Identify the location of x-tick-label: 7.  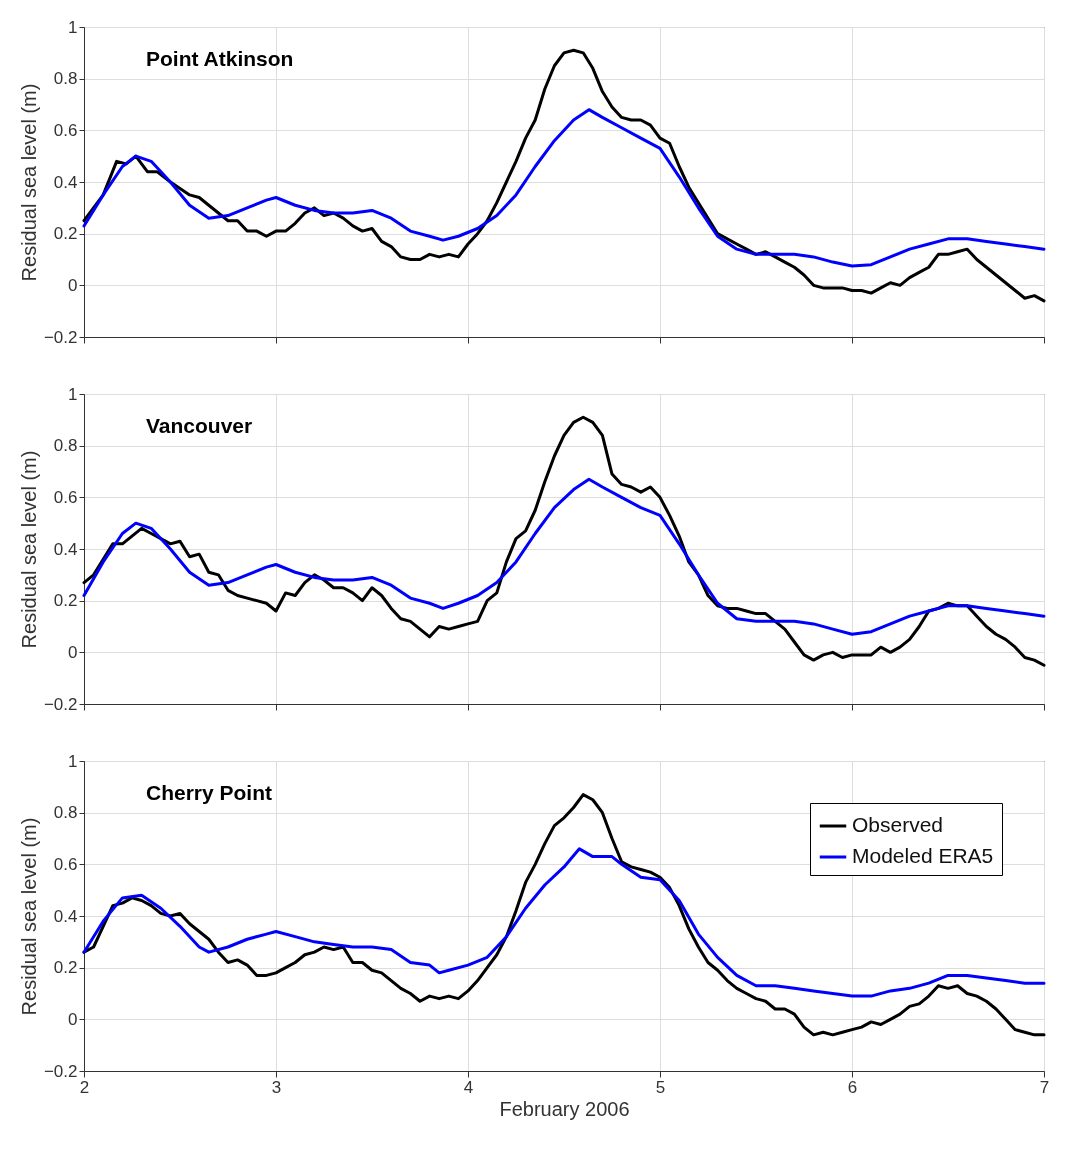
(1044, 1087).